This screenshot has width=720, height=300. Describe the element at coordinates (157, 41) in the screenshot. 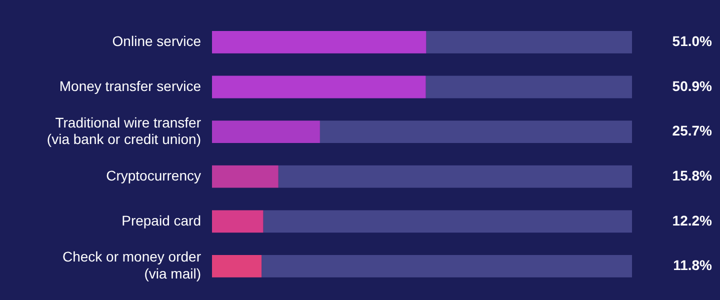

I see `y-tick-label: Online service` at that location.